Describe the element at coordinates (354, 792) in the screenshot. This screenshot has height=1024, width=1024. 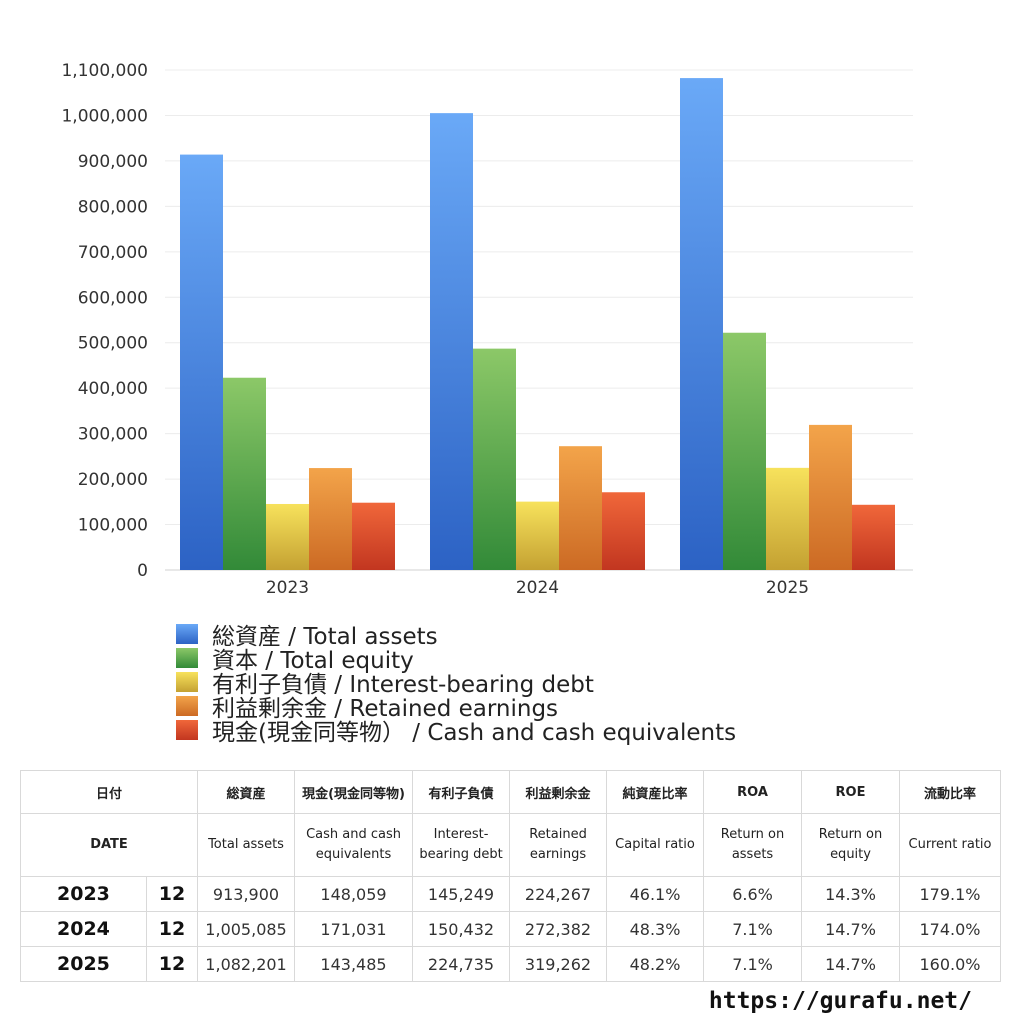
I see `header-cash-jp: 現金(現金同等物)` at that location.